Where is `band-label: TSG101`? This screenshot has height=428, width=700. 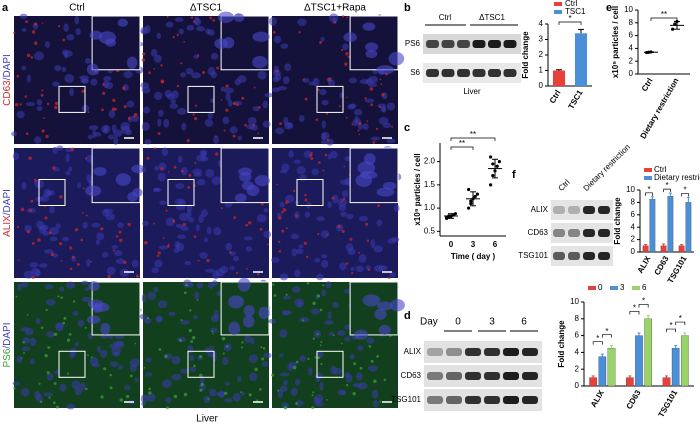
band-label: TSG101 is located at coordinates (533, 255).